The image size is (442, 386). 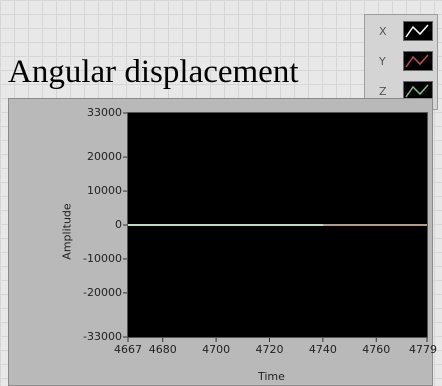 What do you see at coordinates (269, 349) in the screenshot?
I see `x-tick-label: 4720` at bounding box center [269, 349].